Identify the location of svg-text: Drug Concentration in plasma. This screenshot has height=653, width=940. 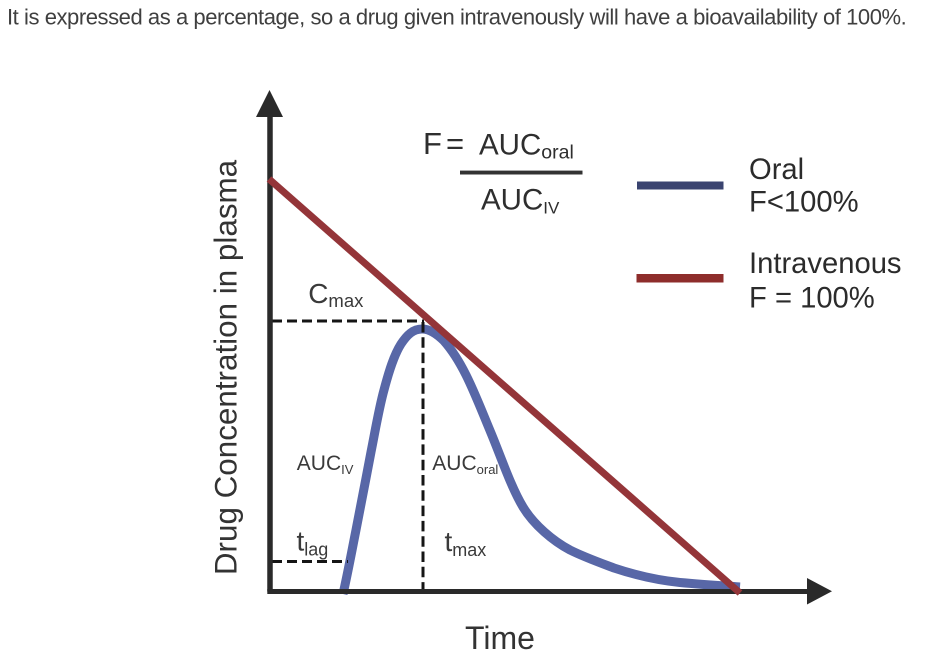
(226, 367).